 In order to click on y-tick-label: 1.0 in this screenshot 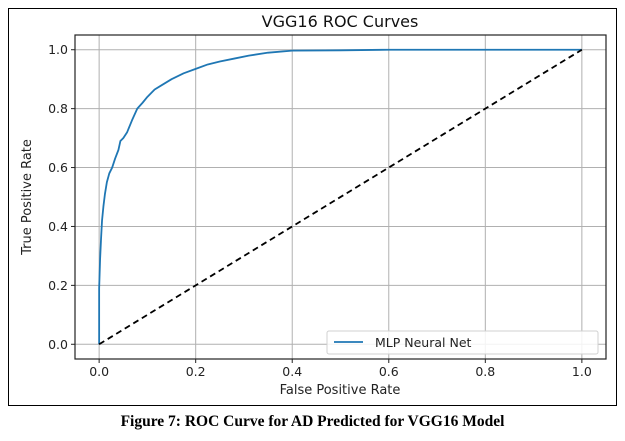, I will do `click(58, 49)`.